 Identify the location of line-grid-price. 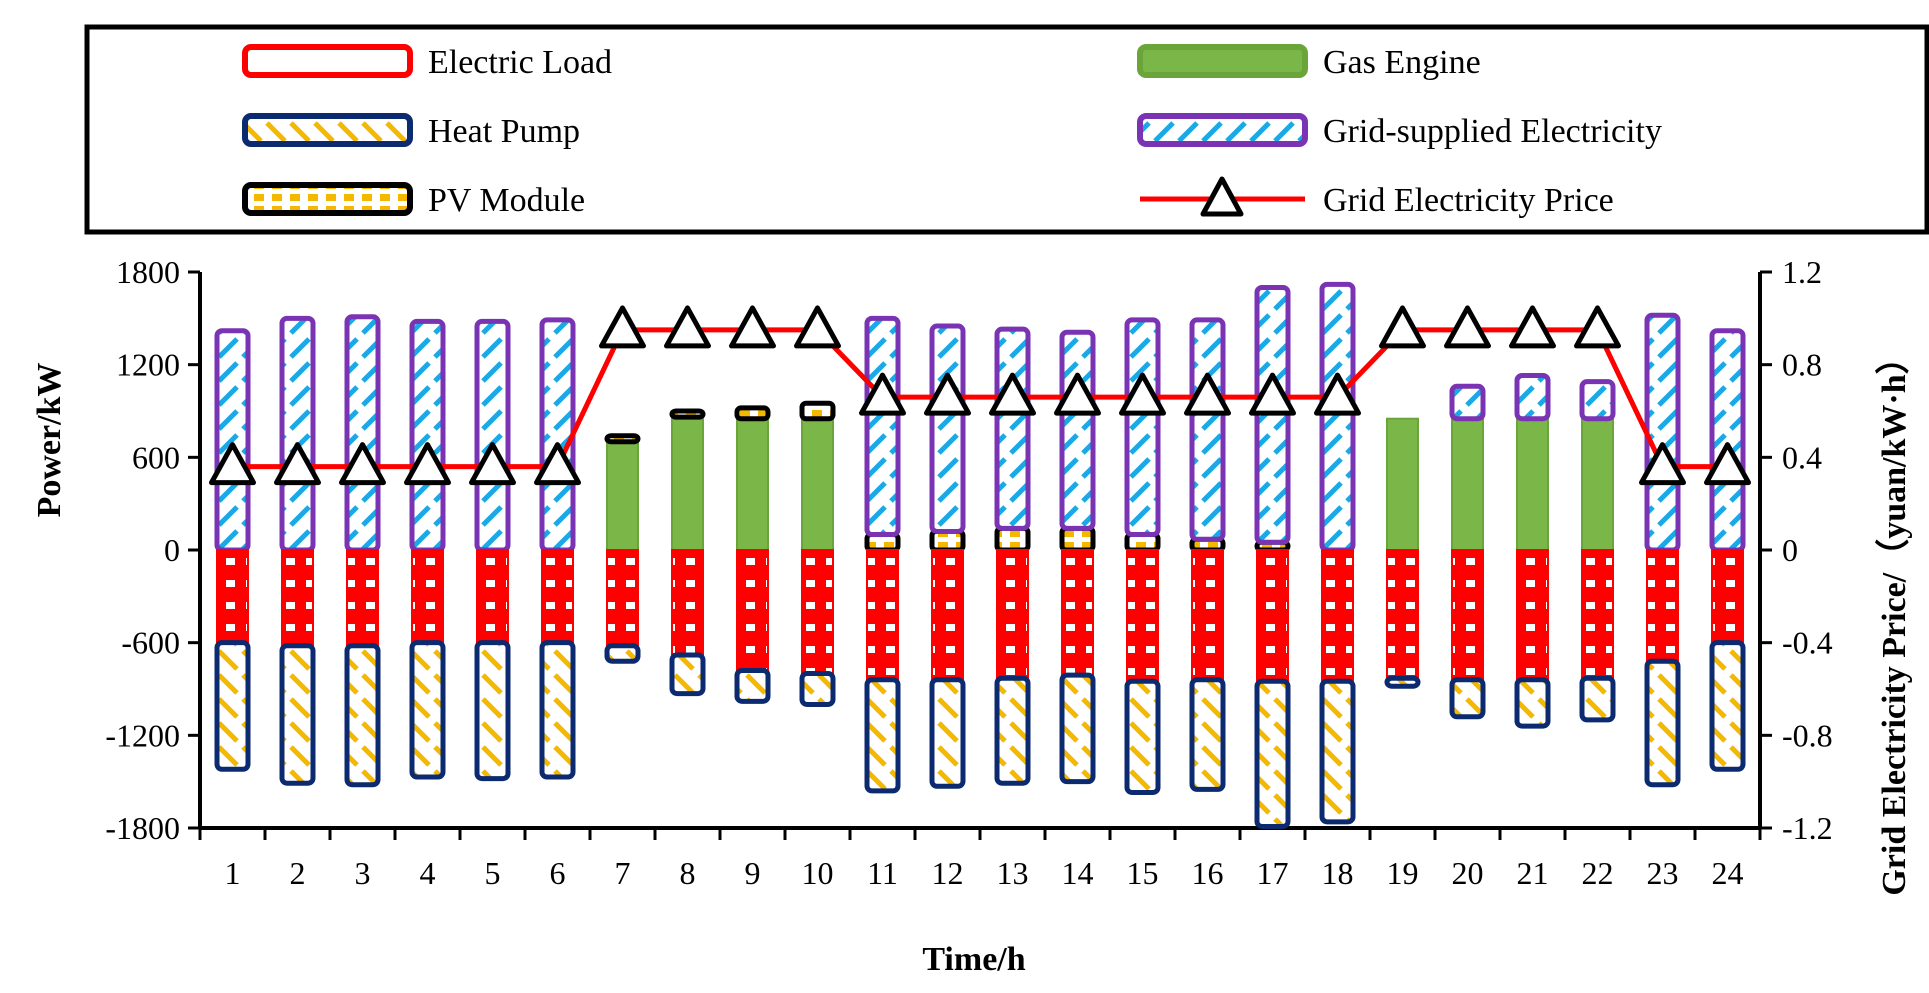
(980, 398).